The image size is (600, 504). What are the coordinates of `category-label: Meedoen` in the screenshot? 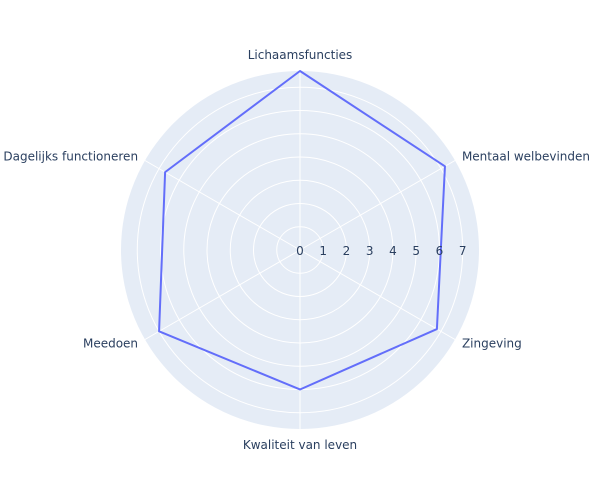 It's located at (110, 344).